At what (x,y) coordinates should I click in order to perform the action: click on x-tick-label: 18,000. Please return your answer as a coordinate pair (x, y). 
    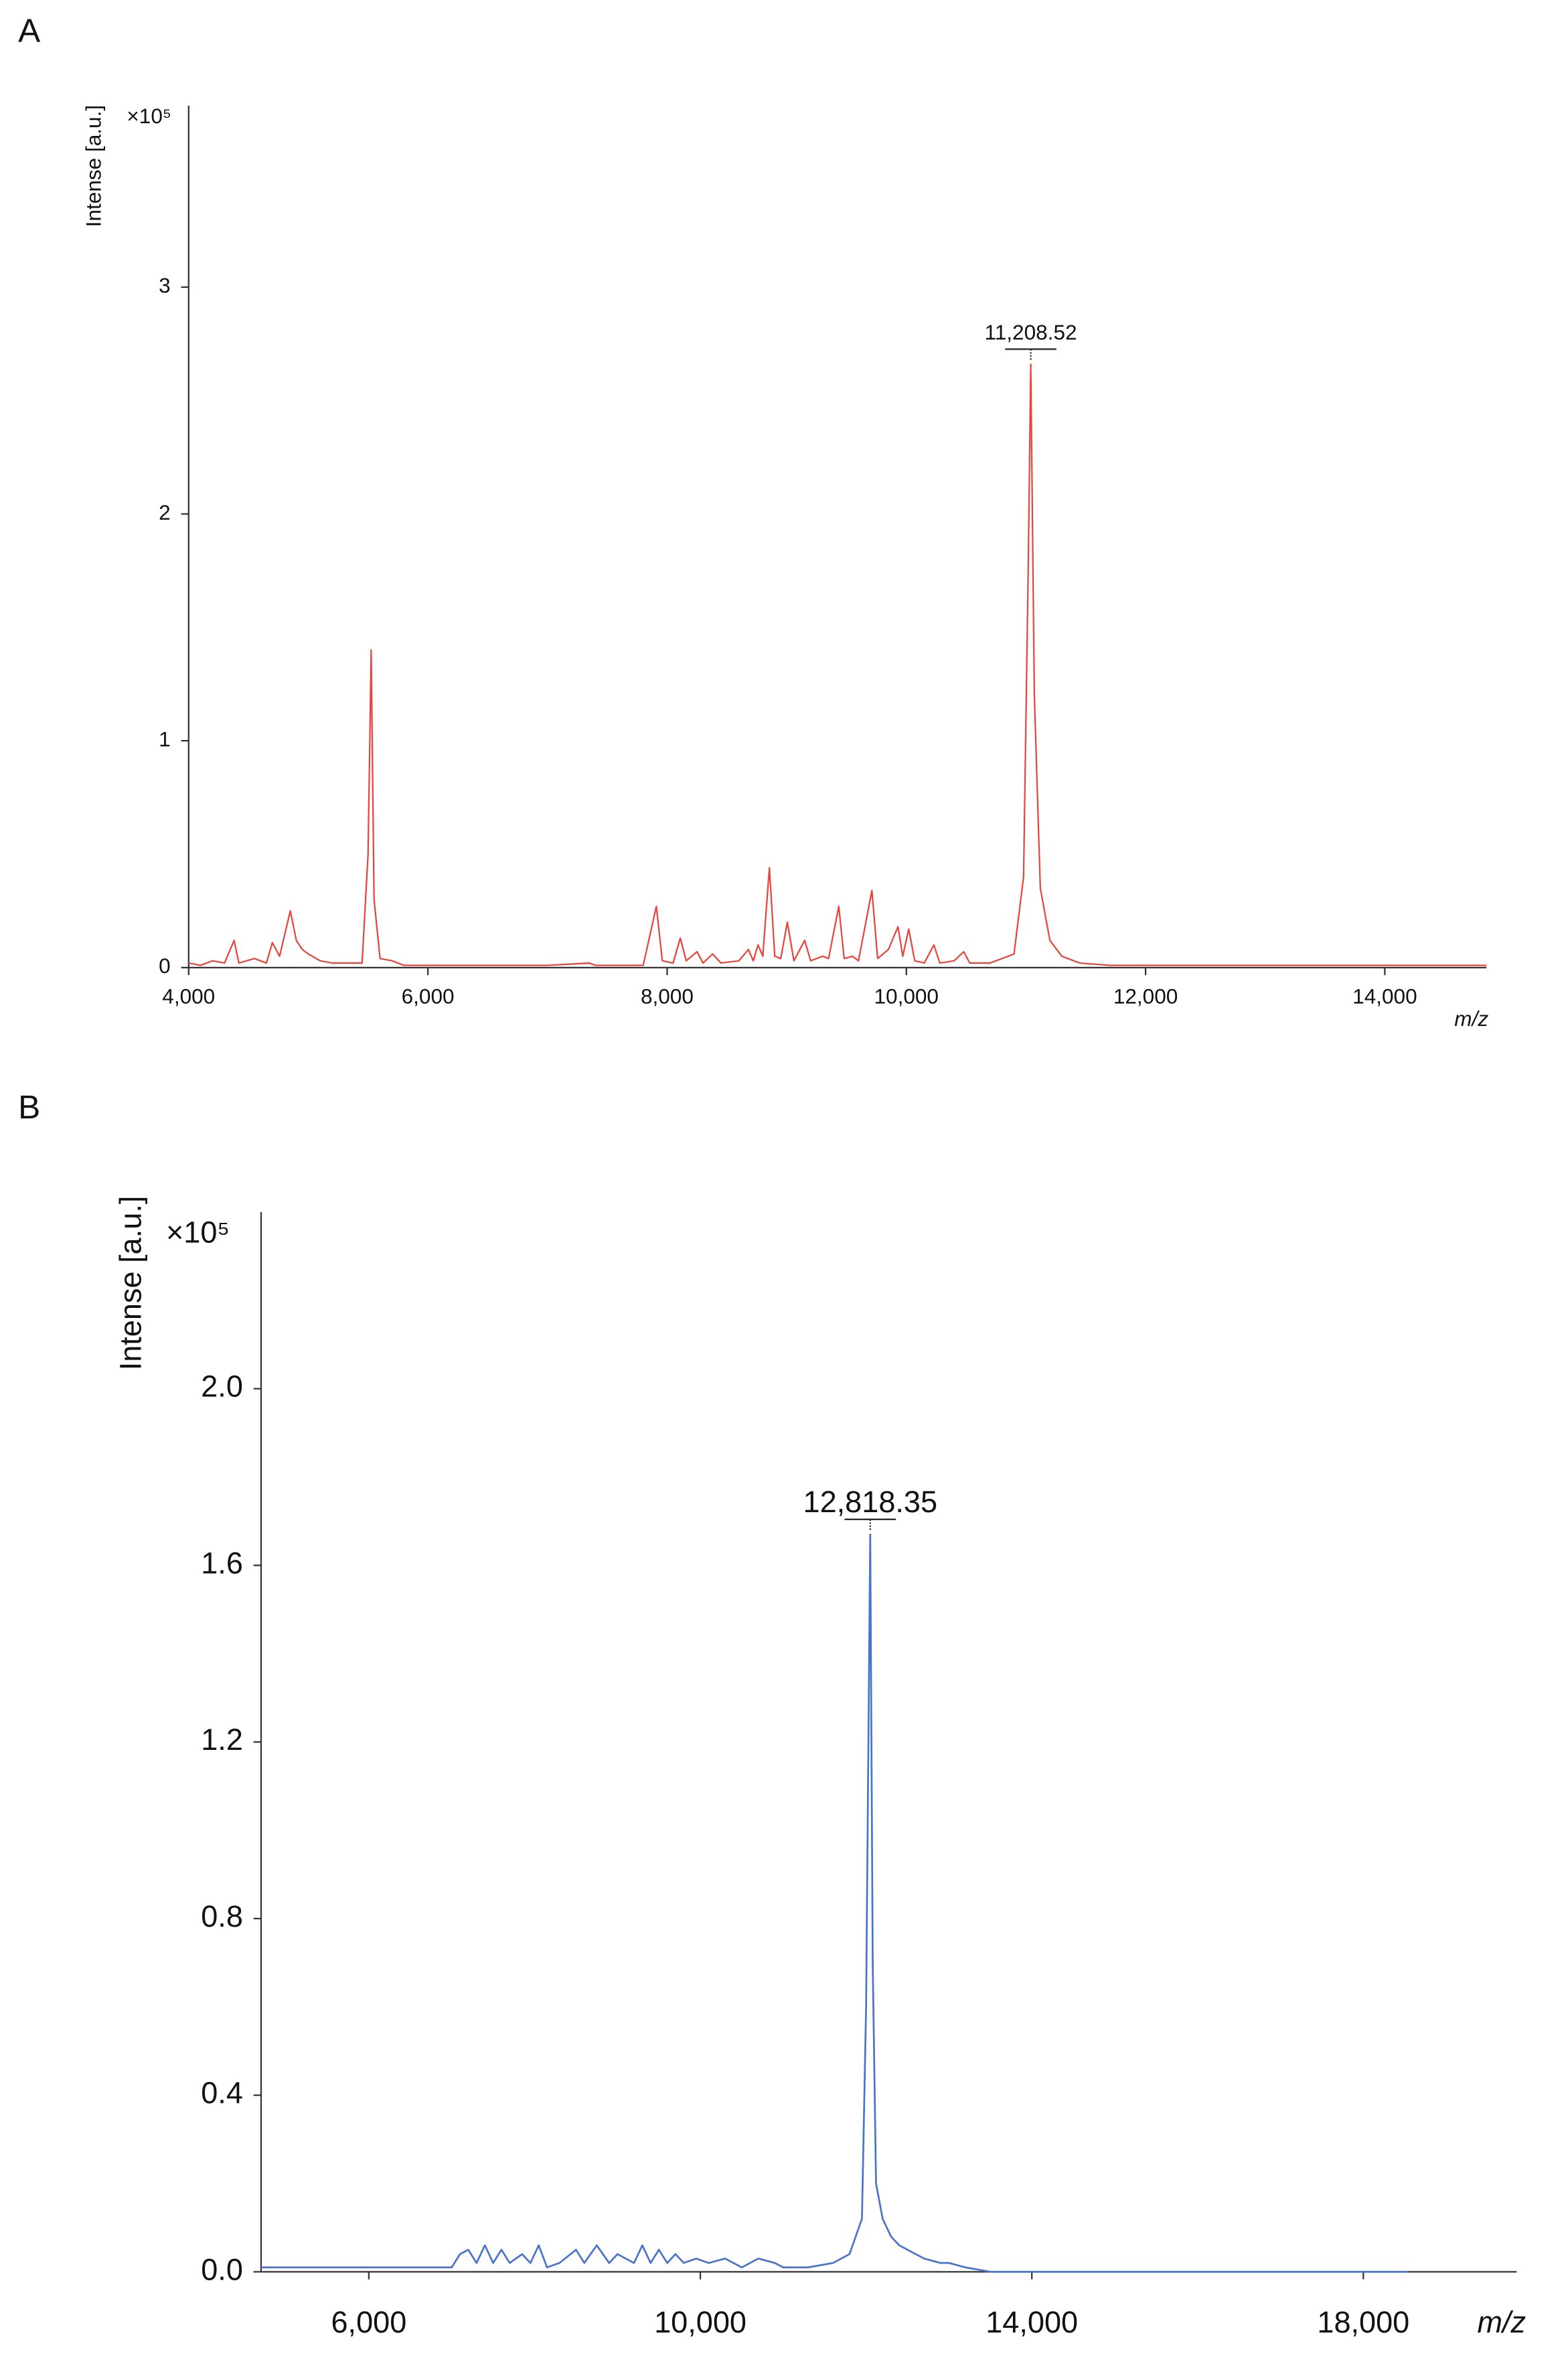
    Looking at the image, I should click on (1363, 2322).